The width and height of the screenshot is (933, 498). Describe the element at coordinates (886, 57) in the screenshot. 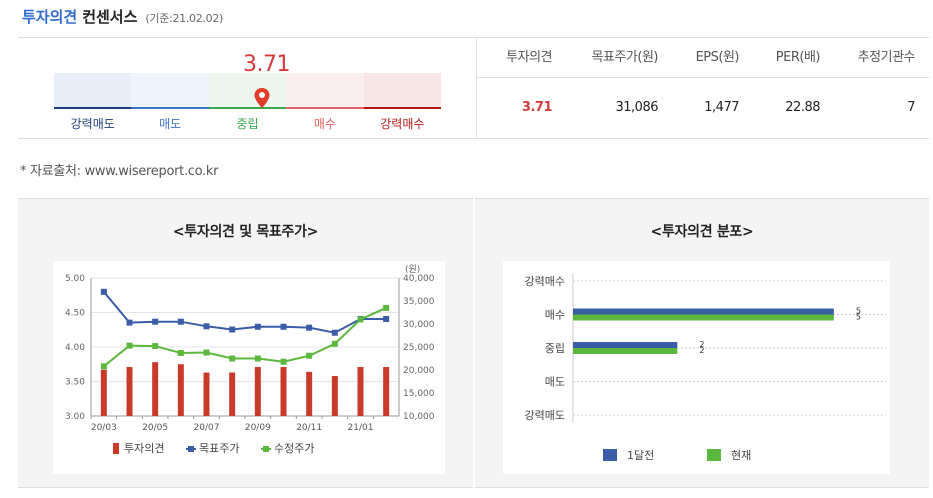

I see `header-institutions: 추정기관수` at that location.